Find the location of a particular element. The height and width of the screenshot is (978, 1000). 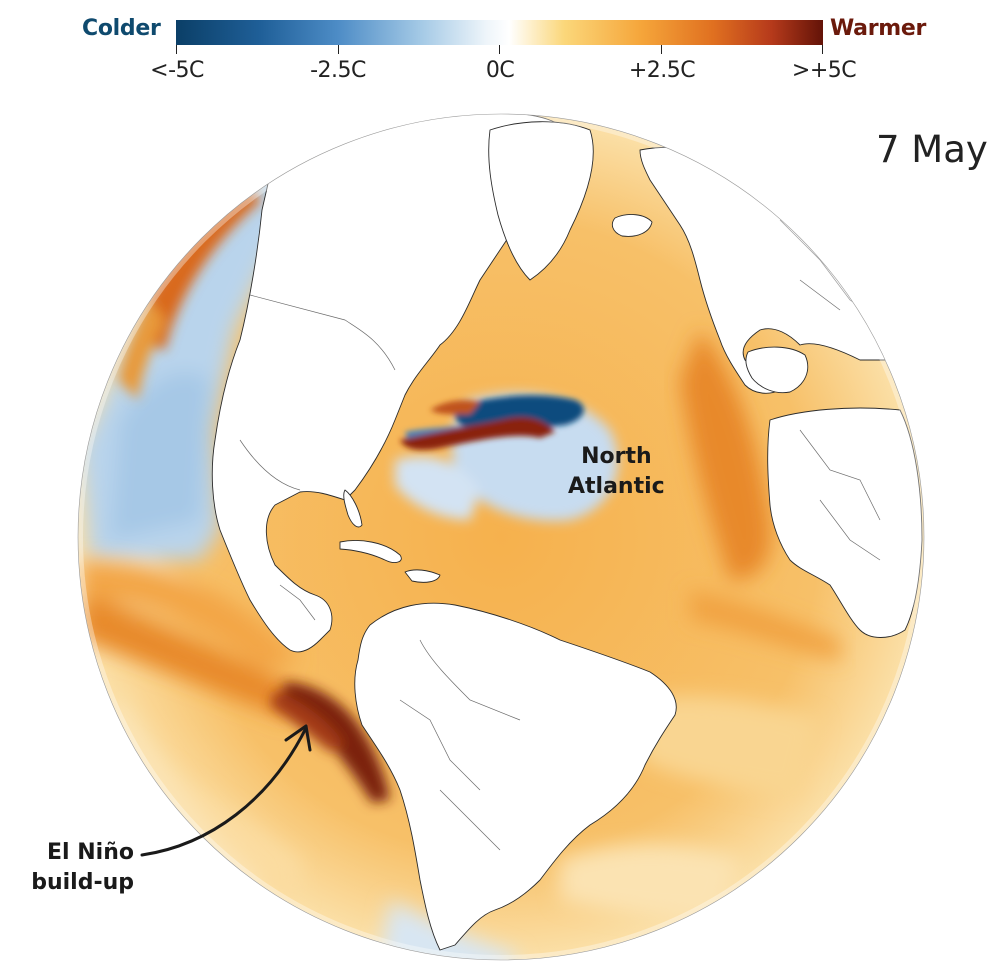

east-atlantic-warm is located at coordinates (760, 495).